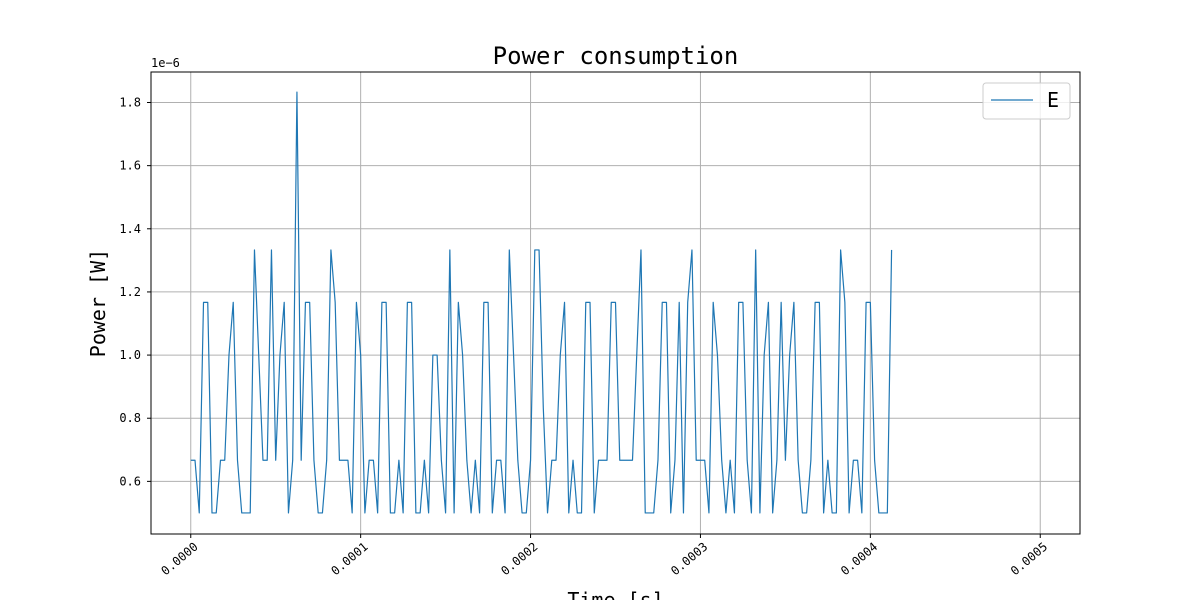  I want to click on y-tick-label: 1.2, so click(130, 292).